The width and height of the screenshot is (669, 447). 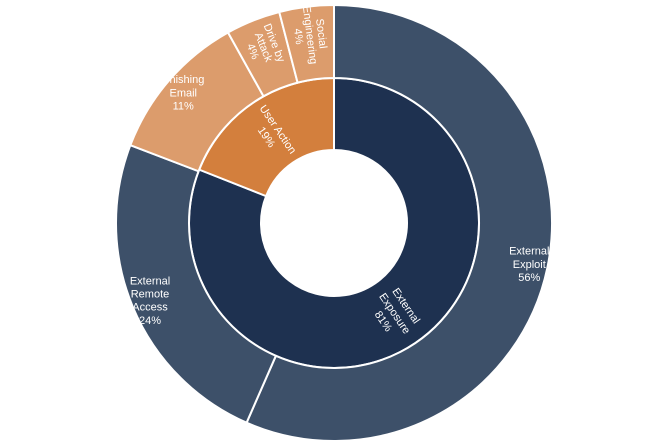 I want to click on label-line: Access, so click(x=150, y=308).